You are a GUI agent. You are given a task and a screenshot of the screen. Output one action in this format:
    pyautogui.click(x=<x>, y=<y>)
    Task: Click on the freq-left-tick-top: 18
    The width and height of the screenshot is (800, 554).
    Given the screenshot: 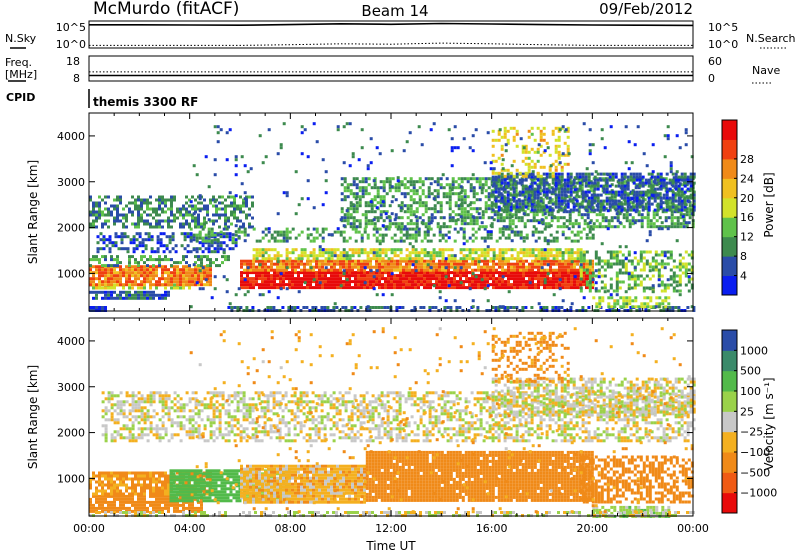 What is the action you would take?
    pyautogui.click(x=73, y=61)
    